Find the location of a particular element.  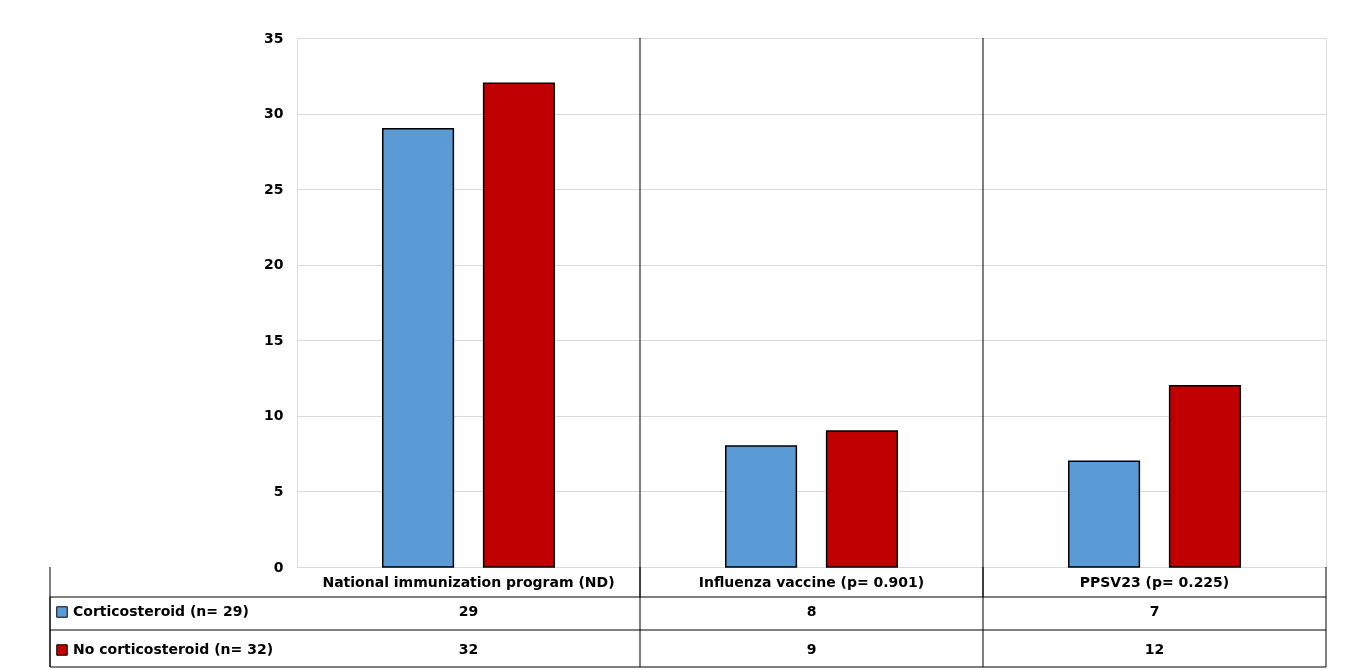

y-tick-label: 20 is located at coordinates (274, 264).